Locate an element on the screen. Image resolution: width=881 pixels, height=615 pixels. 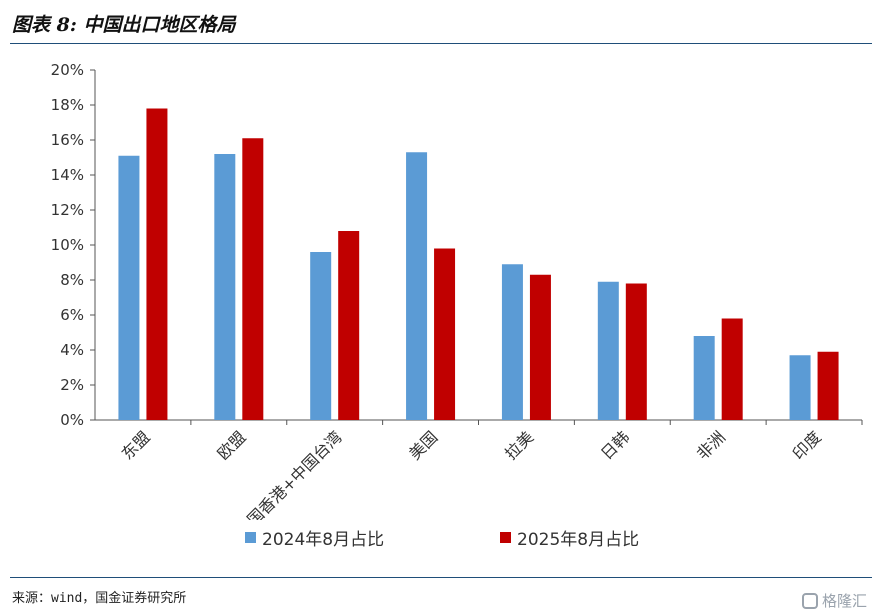
y-tick-label: 16% is located at coordinates (67, 140).